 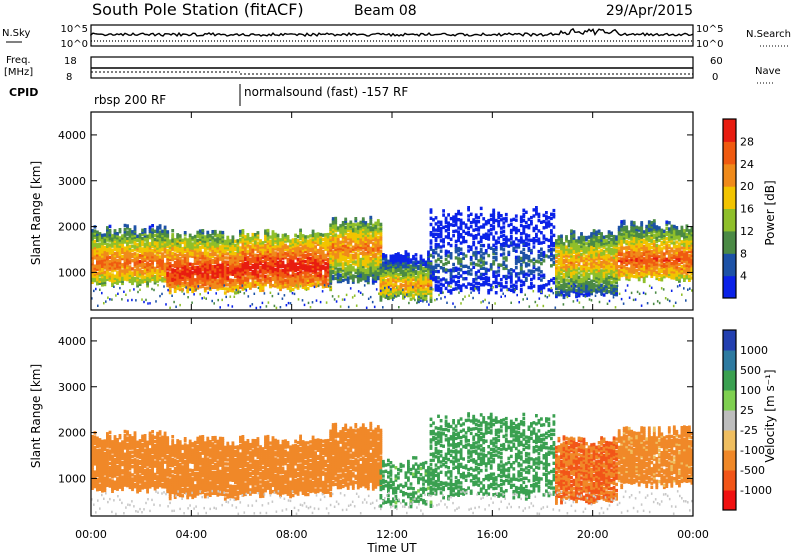 What do you see at coordinates (770, 212) in the screenshot?
I see `power-colorbar-label: Power [dB]` at bounding box center [770, 212].